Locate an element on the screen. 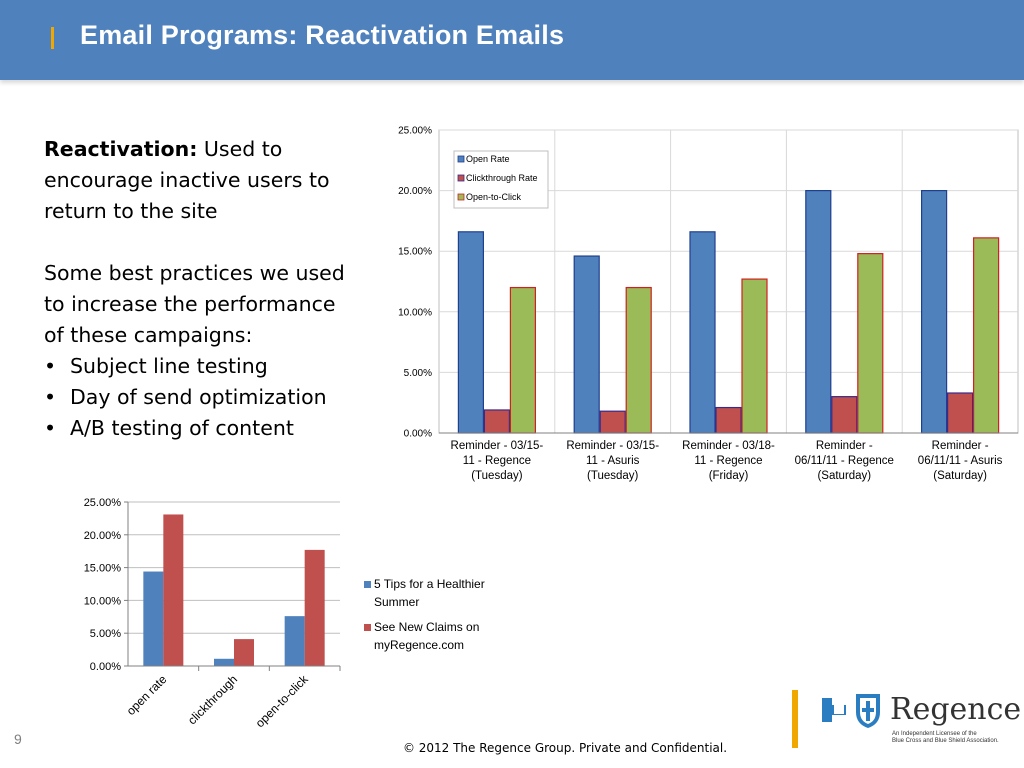  practices-line-1: Some best practices we used is located at coordinates (194, 273).